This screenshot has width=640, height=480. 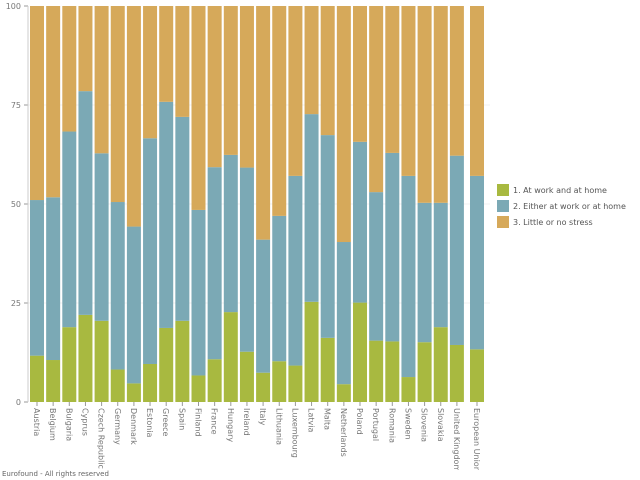 What do you see at coordinates (560, 190) in the screenshot?
I see `legend-label: 1. At work and at home` at bounding box center [560, 190].